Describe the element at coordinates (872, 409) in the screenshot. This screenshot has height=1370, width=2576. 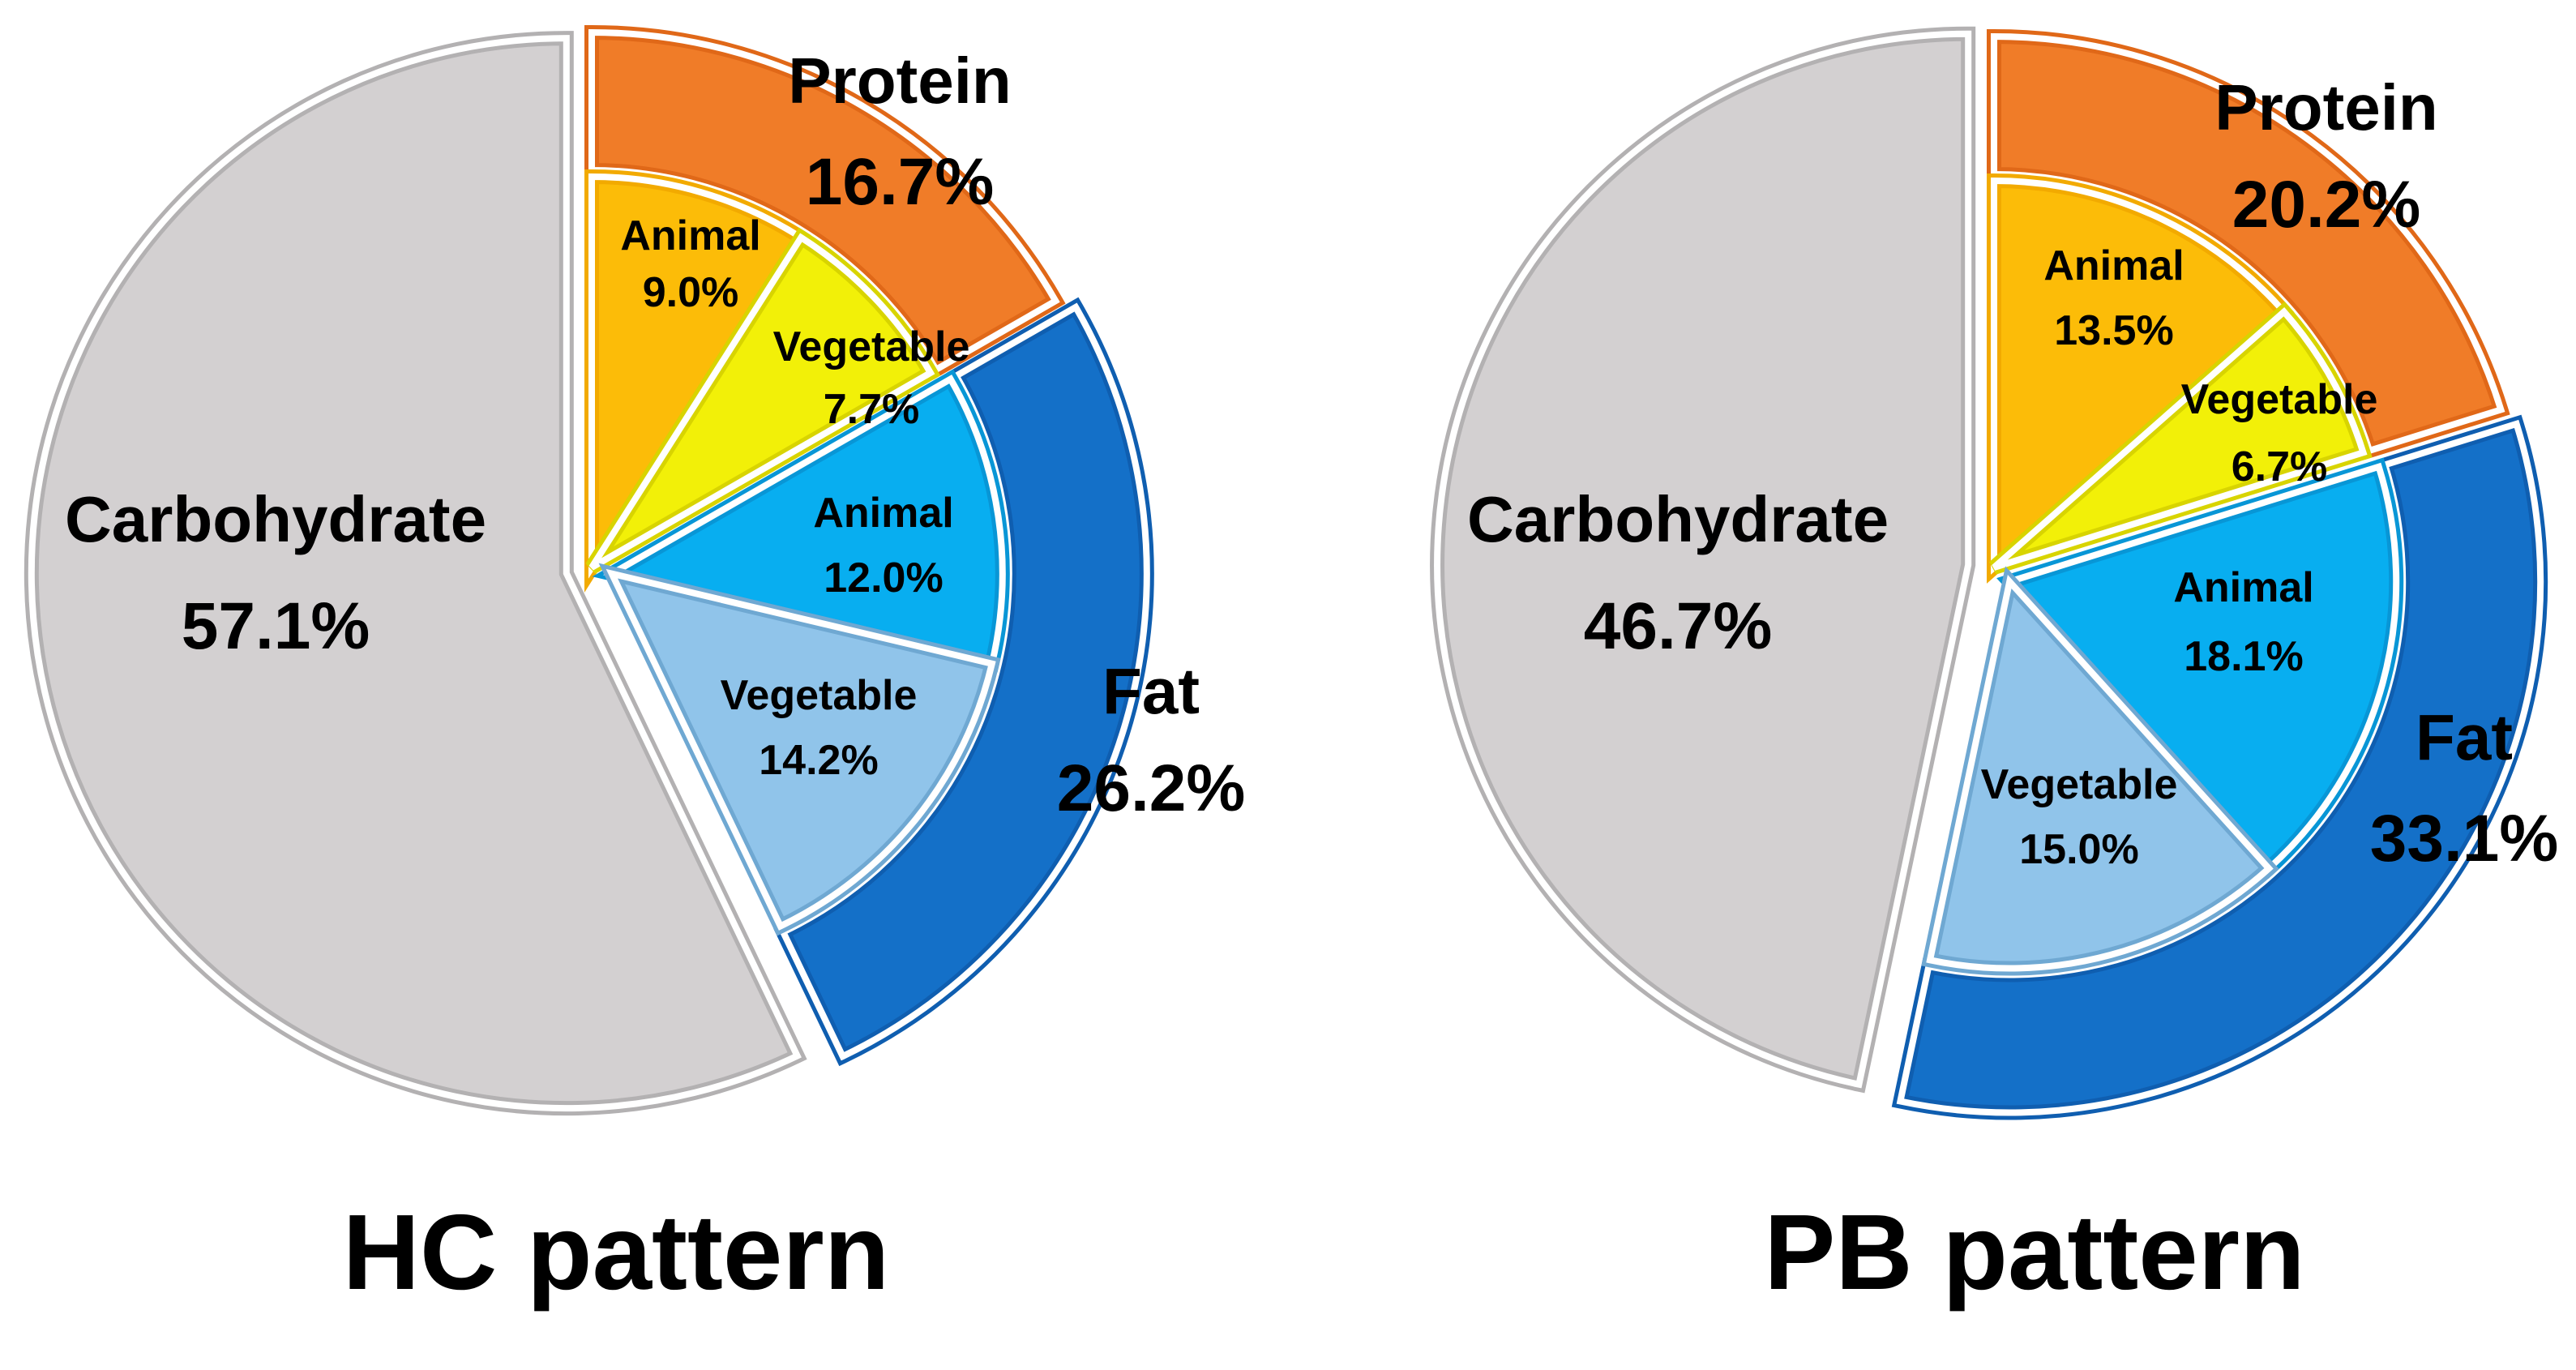
I see `protein-vegetable-value-label: 7.7%` at that location.